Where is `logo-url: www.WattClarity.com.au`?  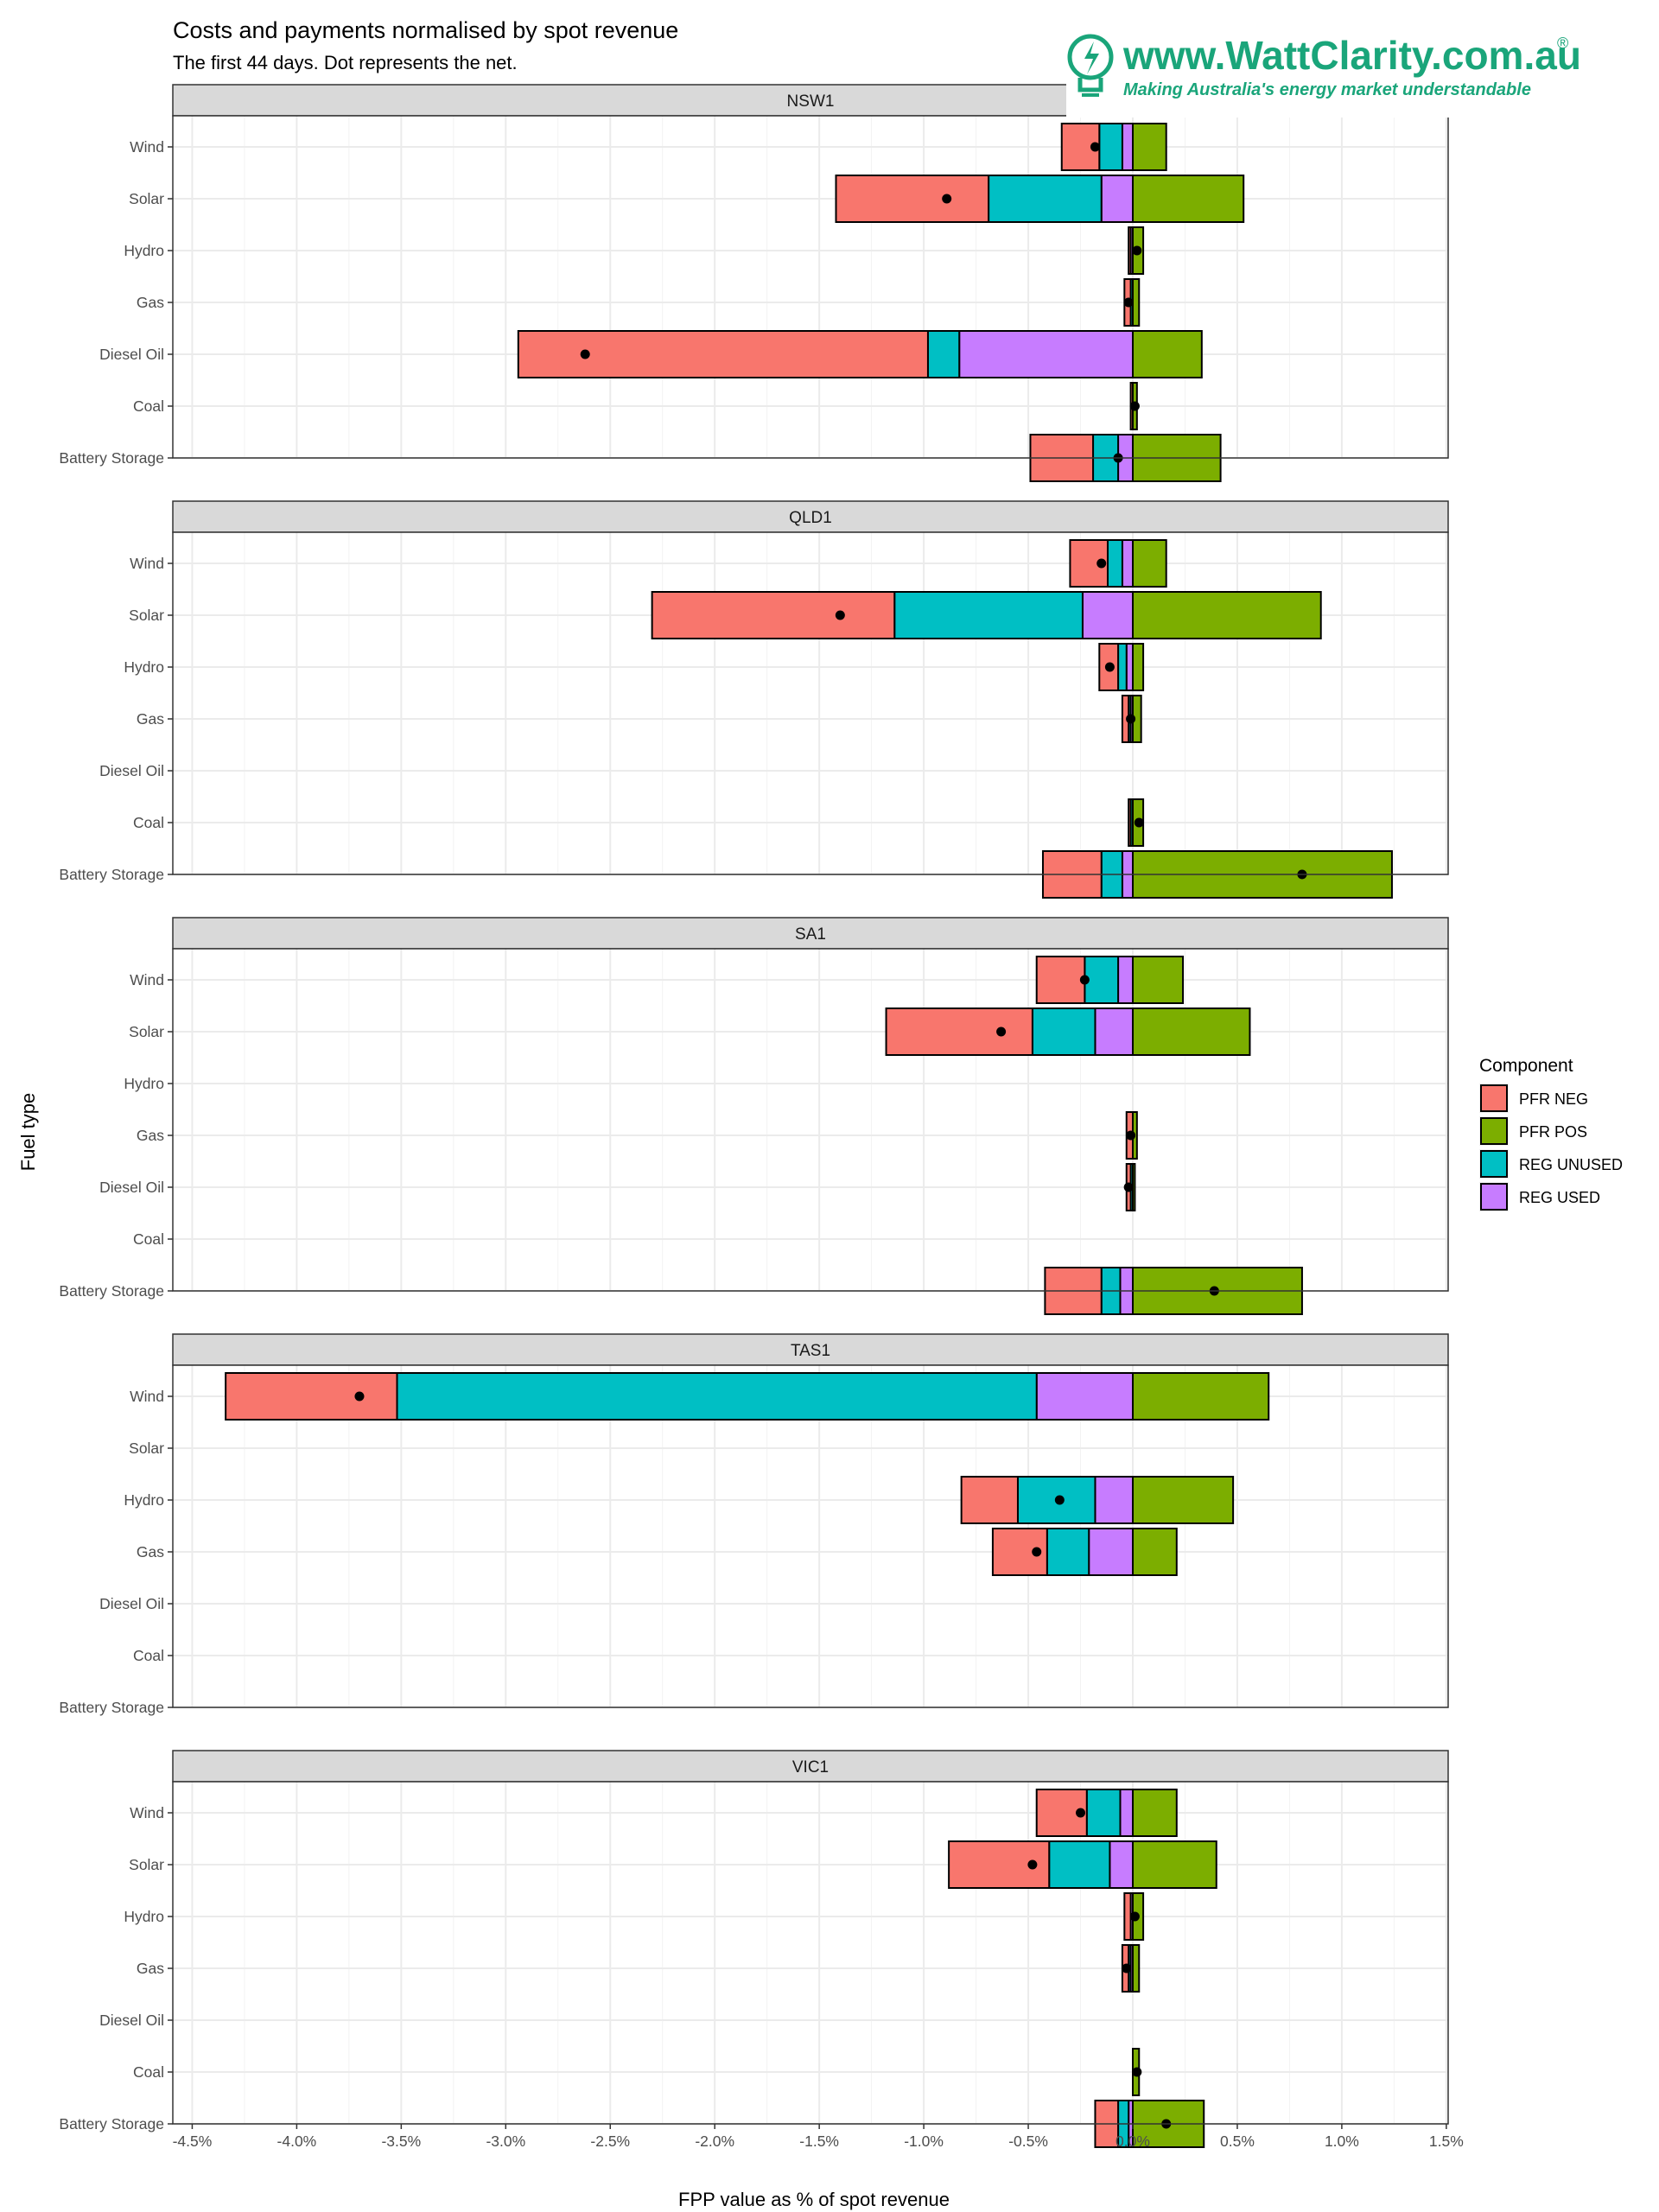 logo-url: www.WattClarity.com.au is located at coordinates (1351, 55).